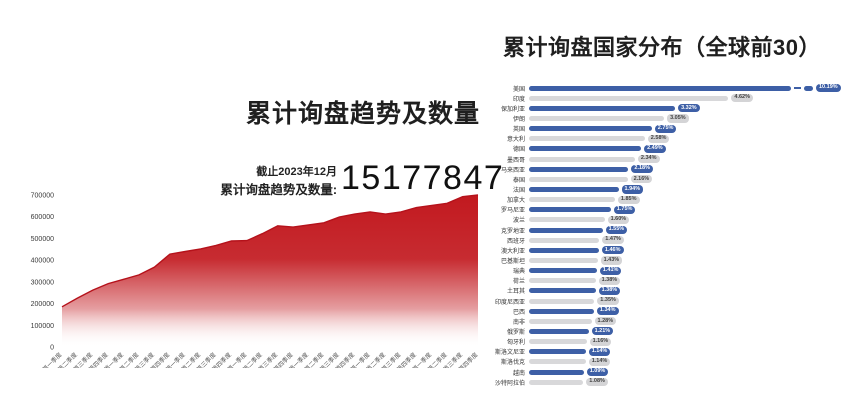 The height and width of the screenshot is (411, 852). I want to click on value-badge: 1.34%, so click(607, 311).